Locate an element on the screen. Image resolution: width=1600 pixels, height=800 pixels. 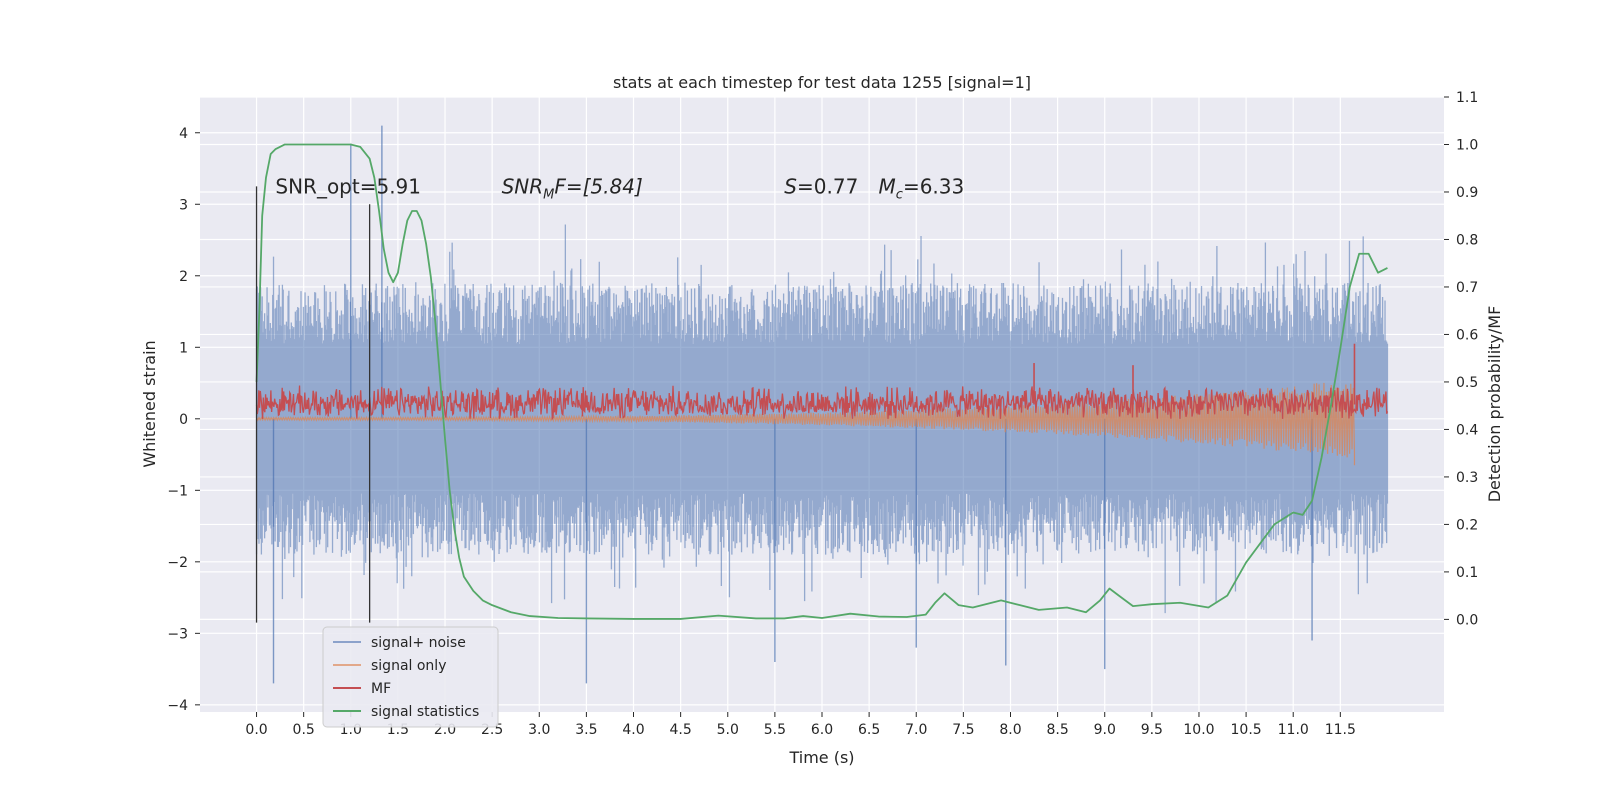
y-tick-label: 1 is located at coordinates (183, 348).